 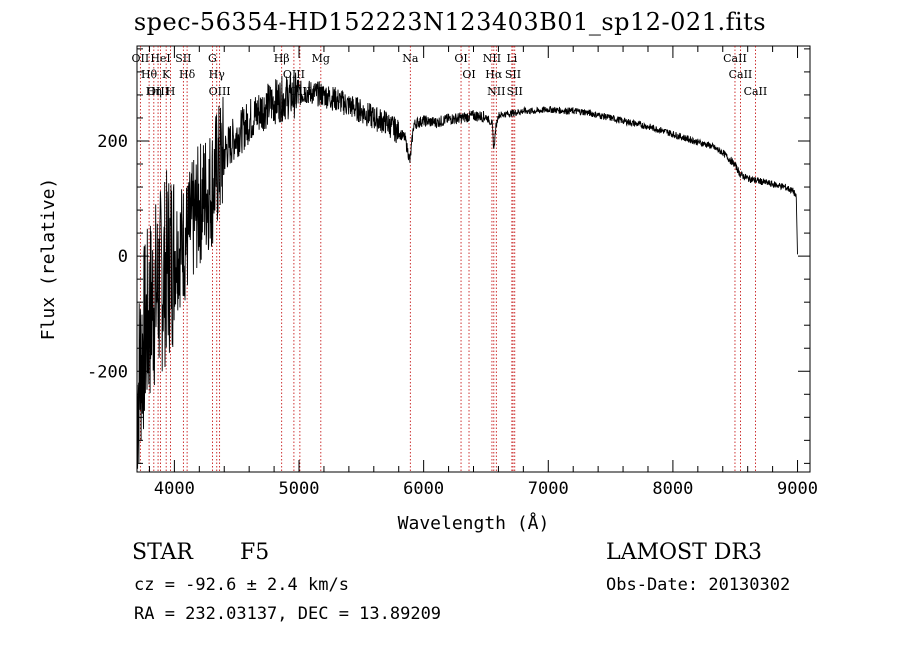 I want to click on line-label: G, so click(x=212, y=58).